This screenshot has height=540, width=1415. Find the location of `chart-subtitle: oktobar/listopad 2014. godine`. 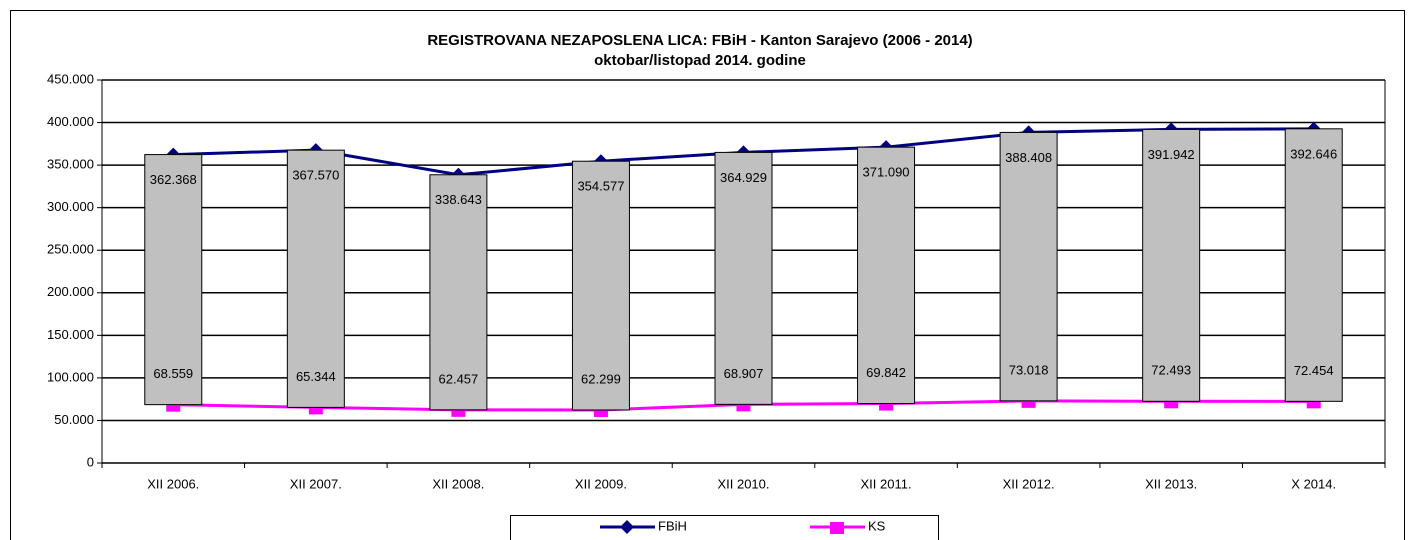

chart-subtitle: oktobar/listopad 2014. godine is located at coordinates (700, 60).